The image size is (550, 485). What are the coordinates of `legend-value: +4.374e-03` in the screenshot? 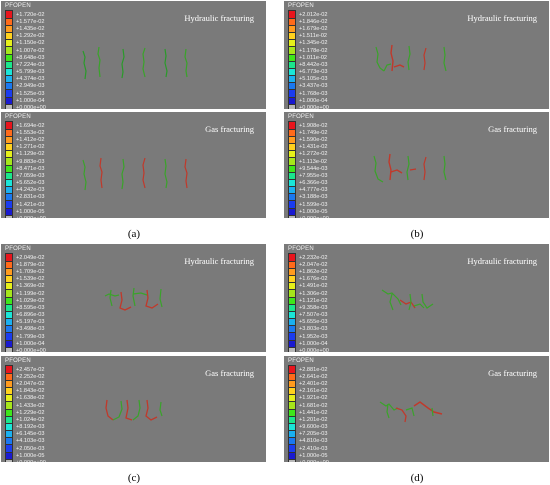 It's located at (30, 79).